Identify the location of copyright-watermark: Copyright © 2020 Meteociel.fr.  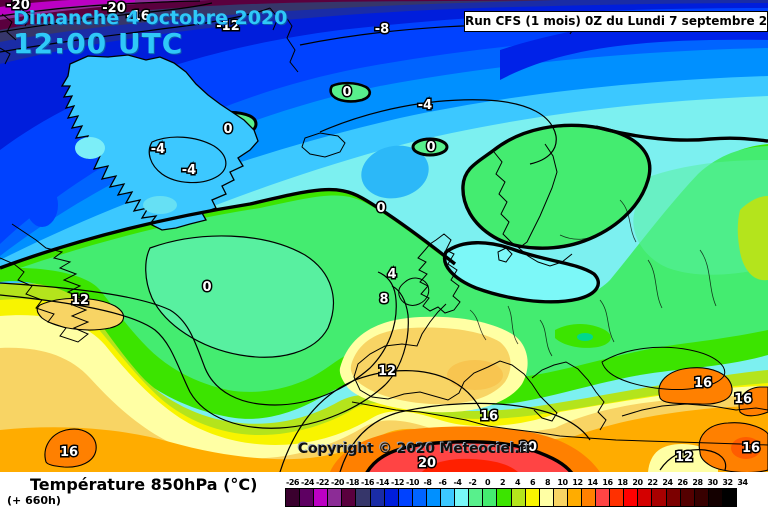
(415, 449).